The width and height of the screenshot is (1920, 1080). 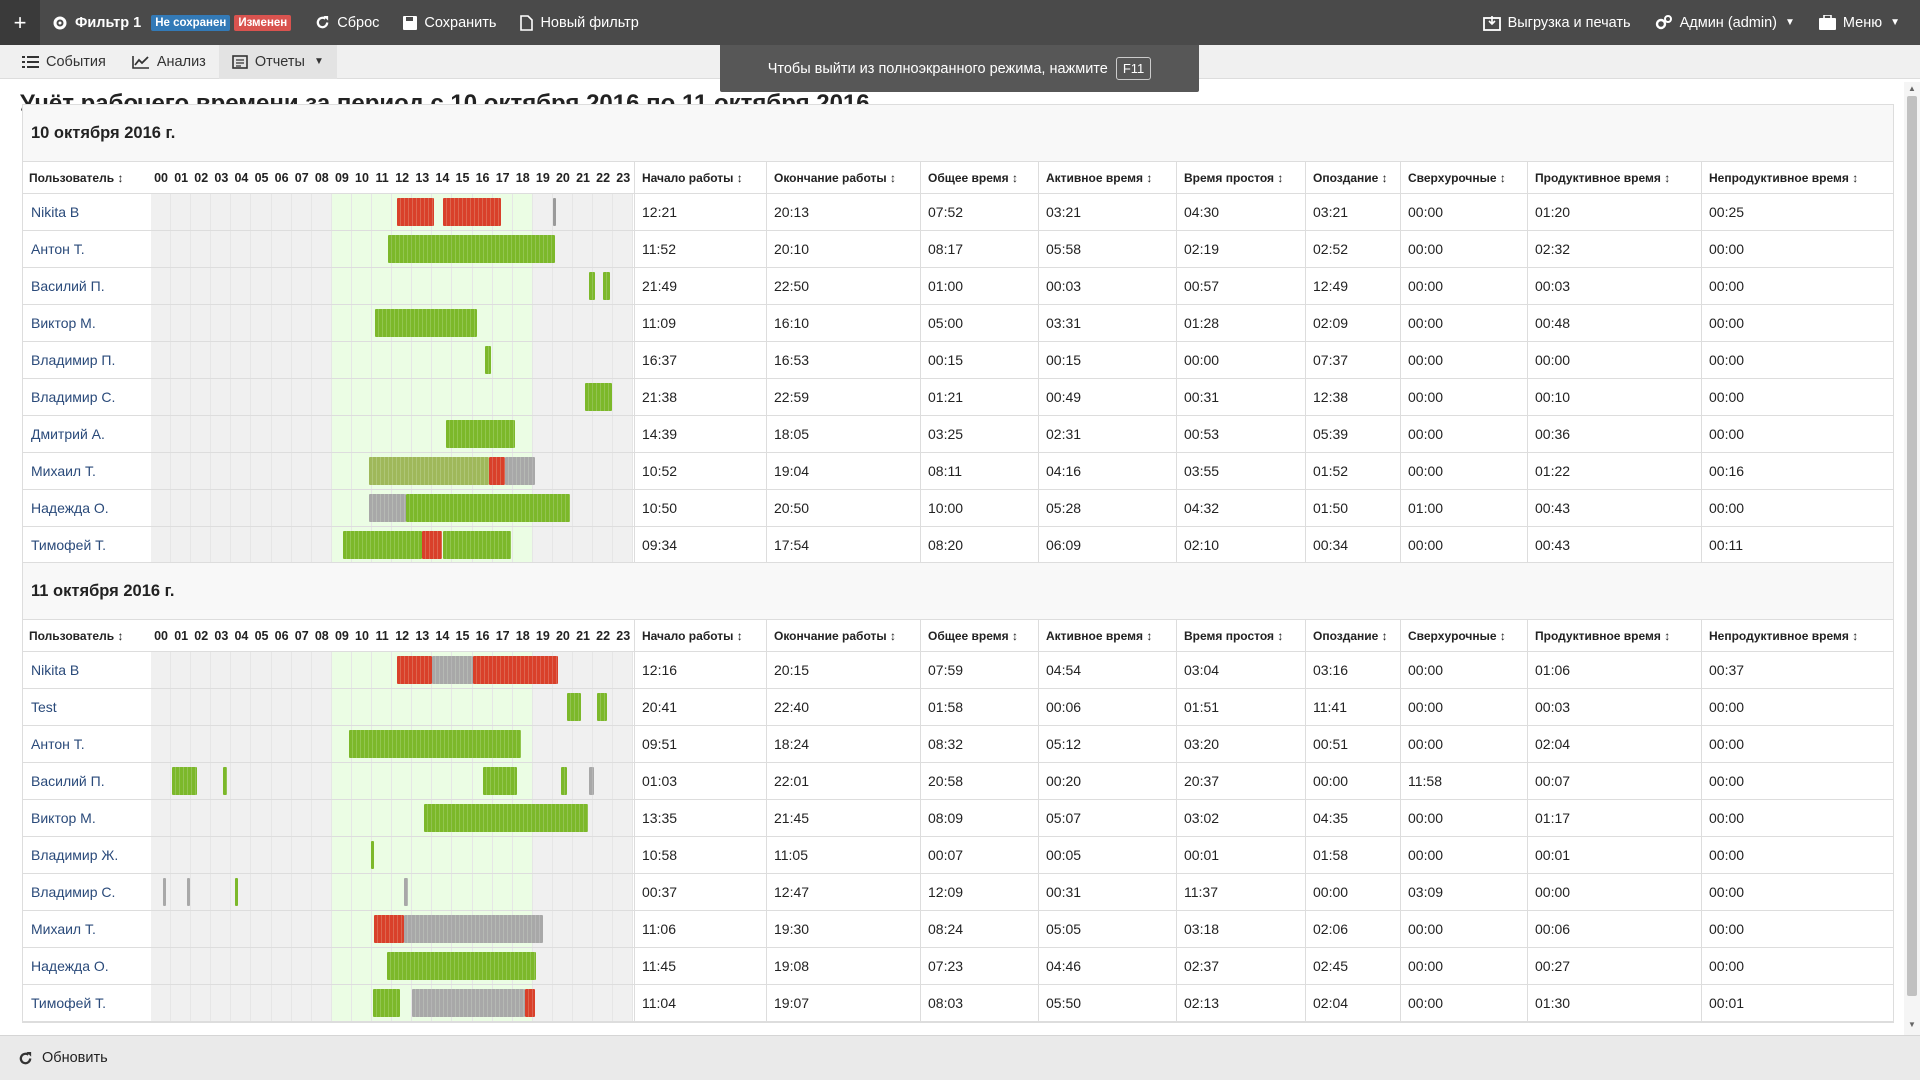 What do you see at coordinates (1895, 22) in the screenshot?
I see `caret-down-icon: ▼` at bounding box center [1895, 22].